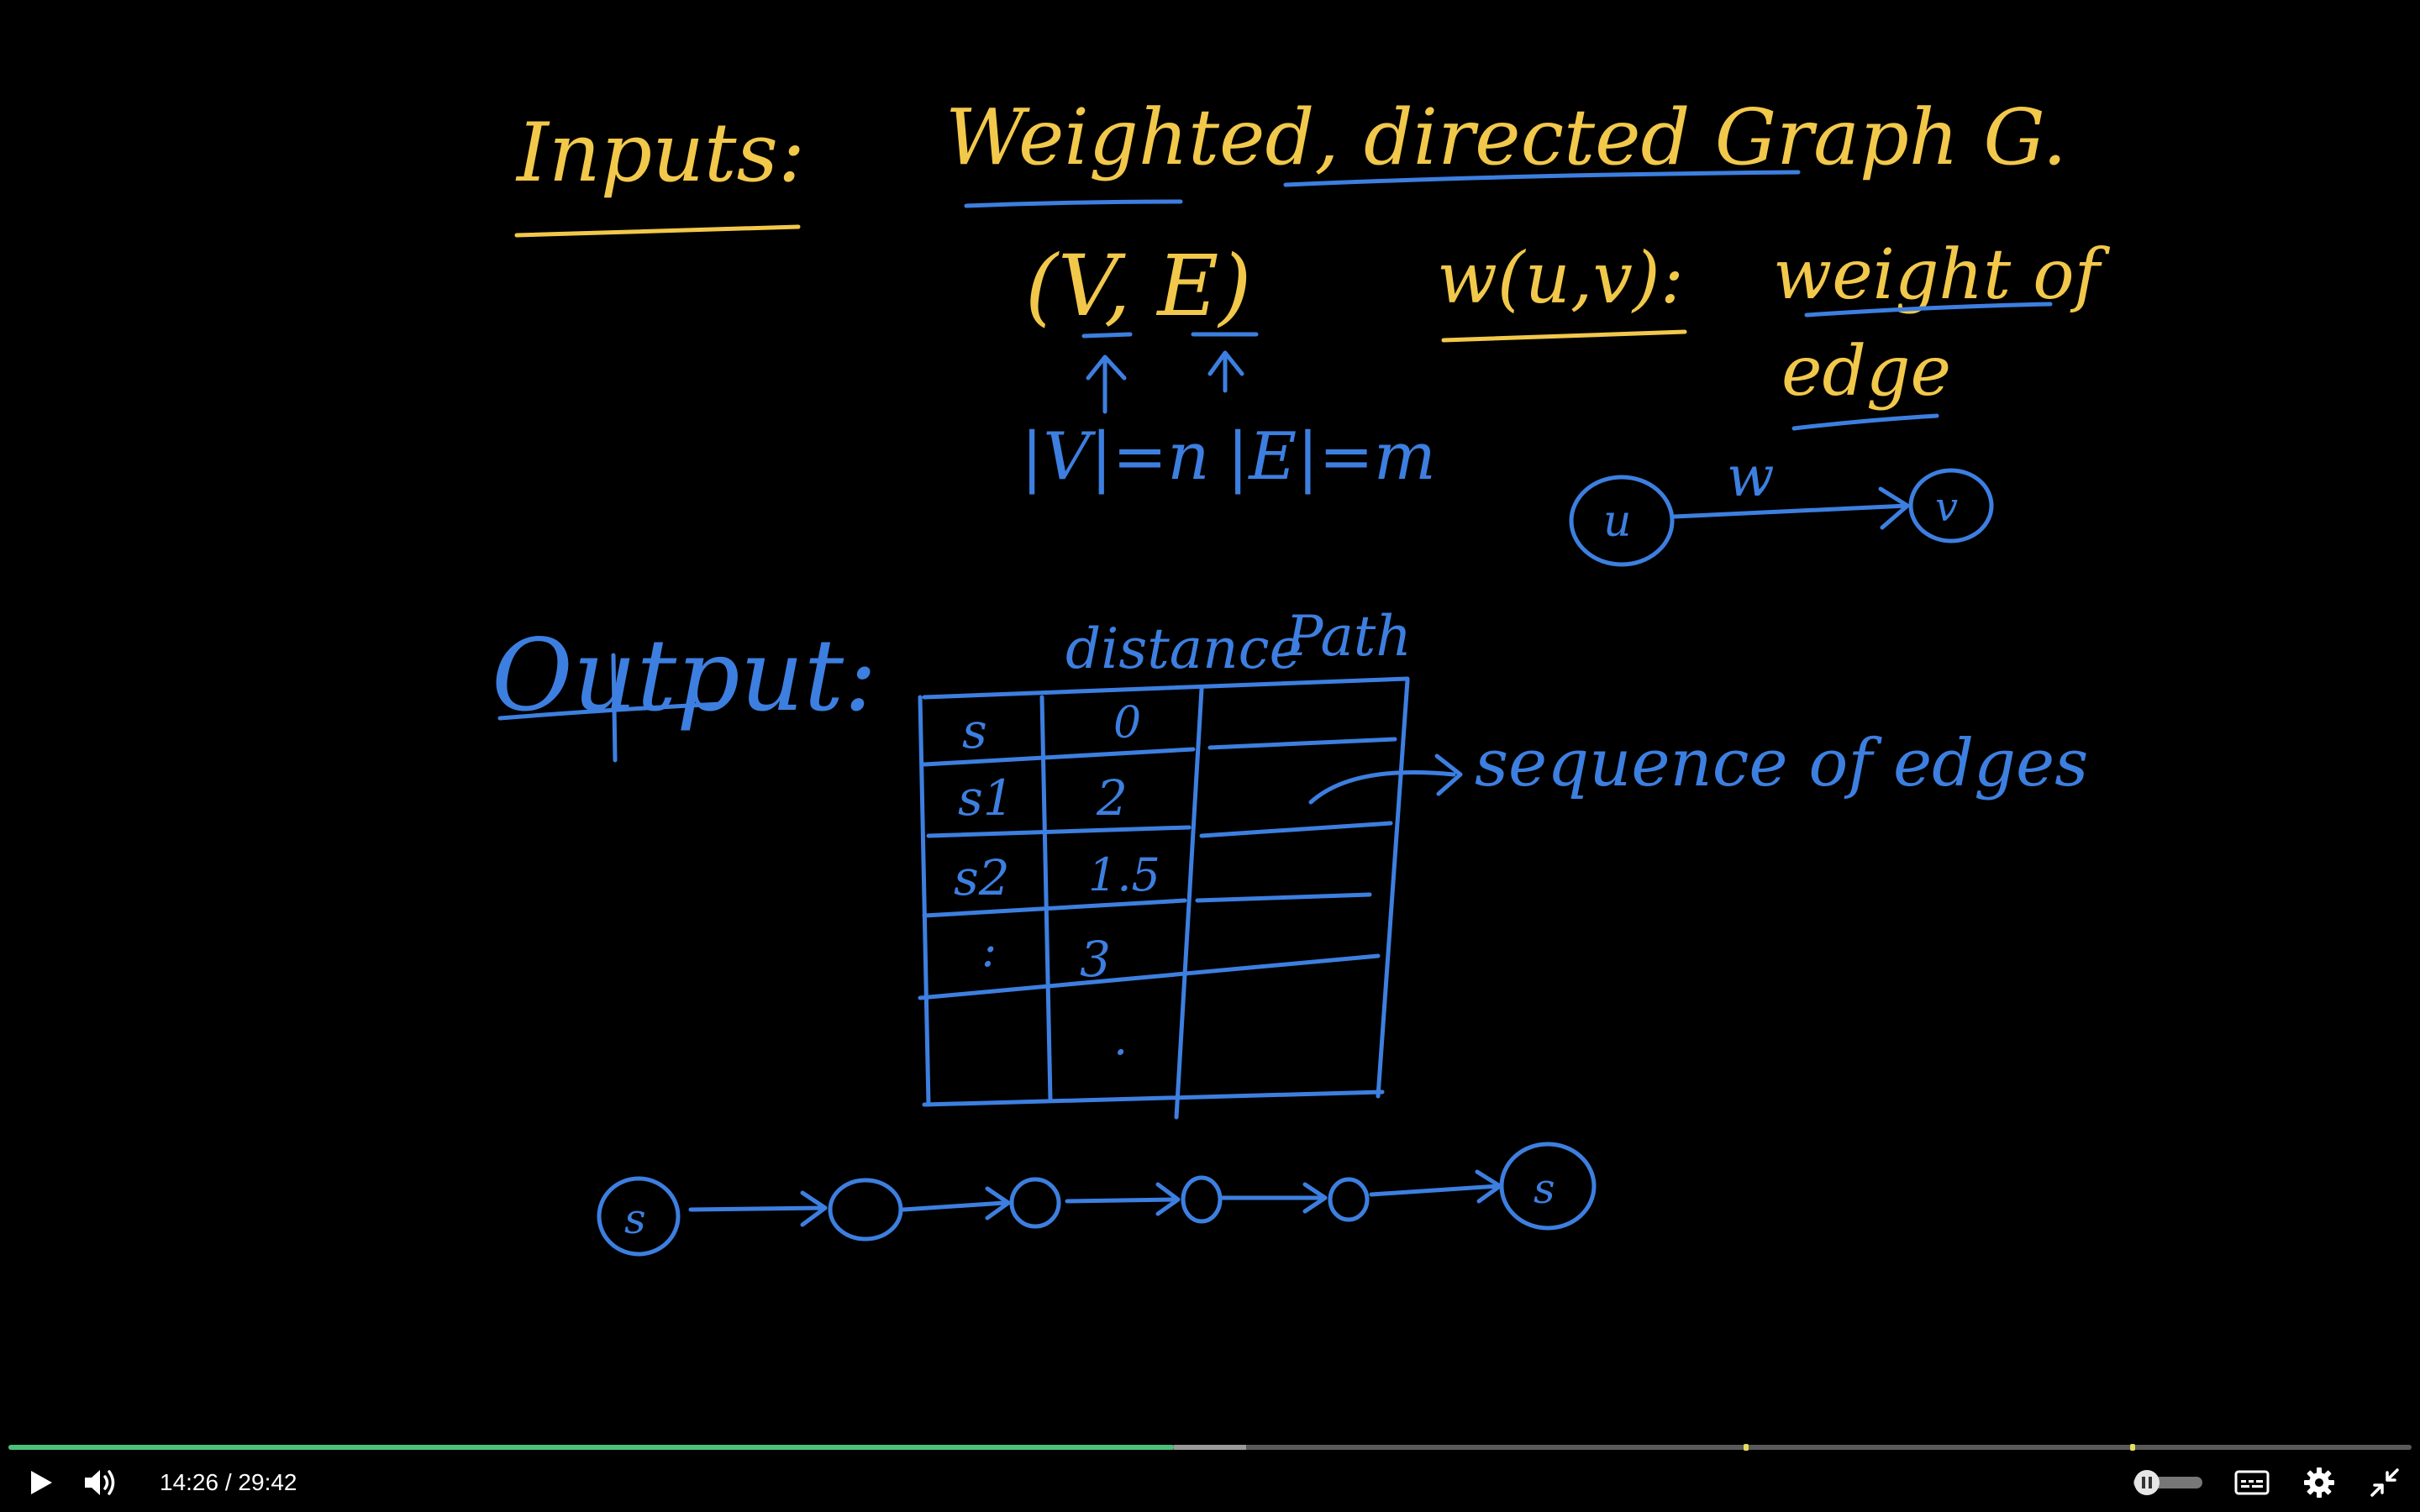 The image size is (2420, 1512). Describe the element at coordinates (1107, 335) in the screenshot. I see `v-underline` at that location.